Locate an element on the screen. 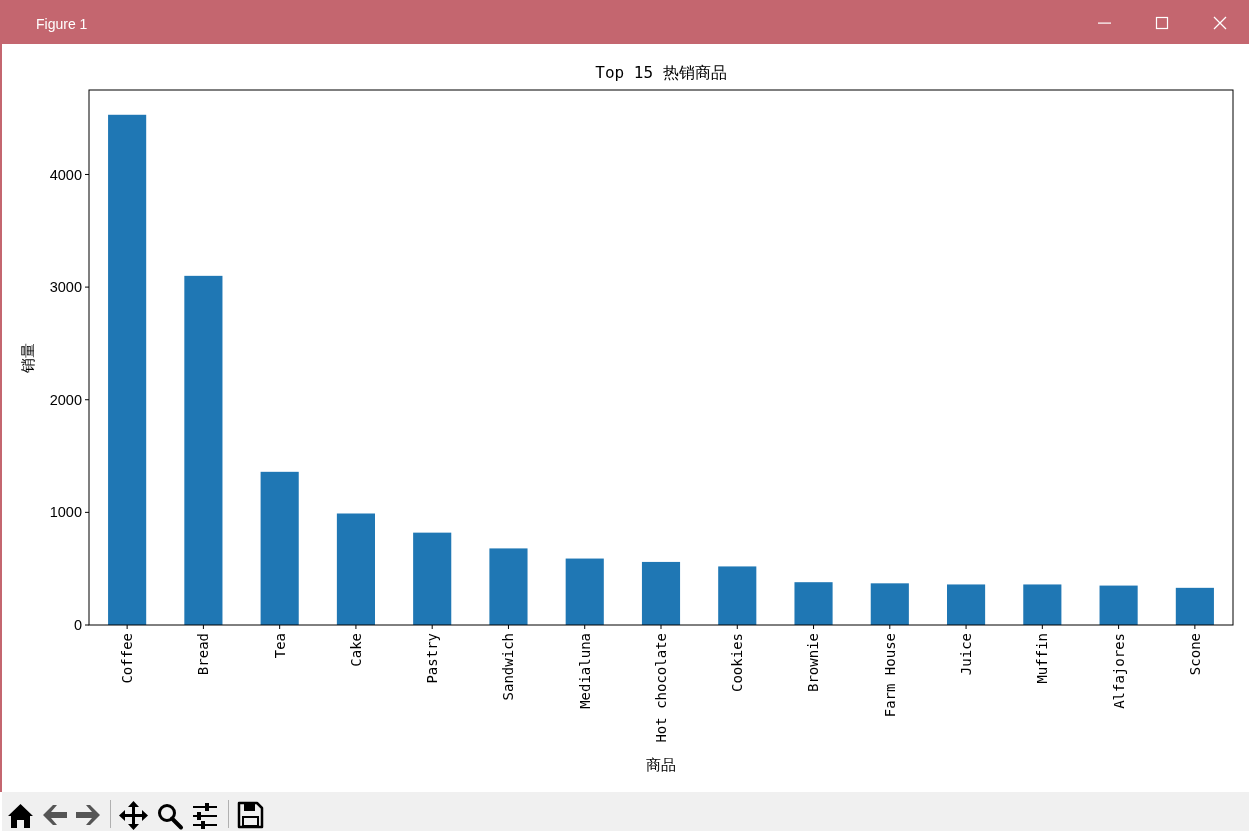  x-tick-label: Farm House is located at coordinates (889, 675).